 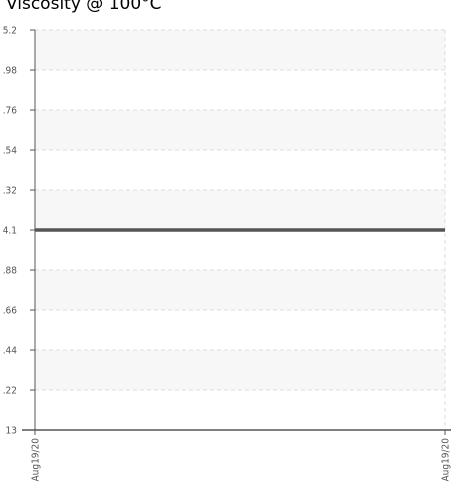 I want to click on y-tick-label: .54, so click(x=10, y=151).